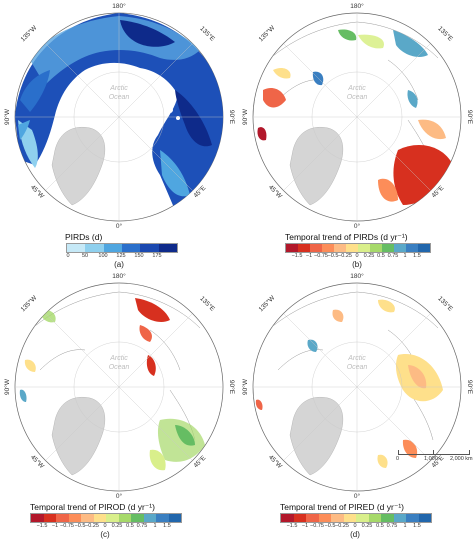 Image resolution: width=475 pixels, height=540 pixels. What do you see at coordinates (207, 33) in the screenshot?
I see `lon-135e-a: 135°E` at bounding box center [207, 33].